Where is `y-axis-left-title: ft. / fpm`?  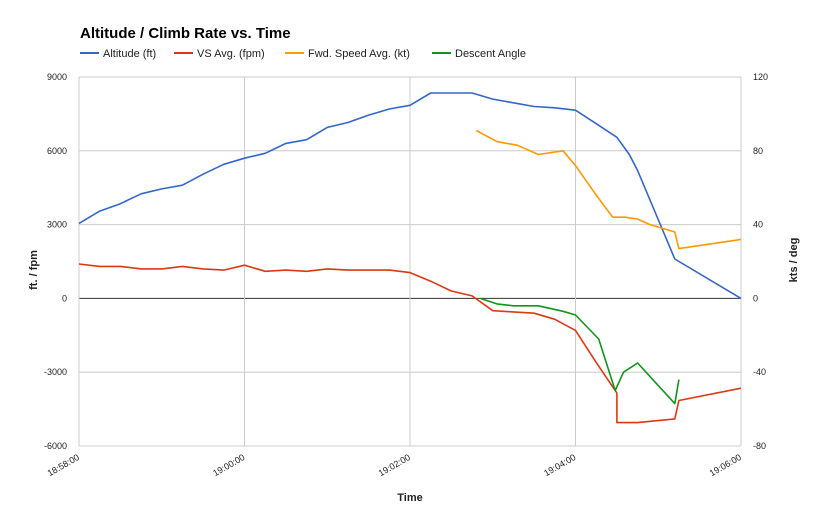
y-axis-left-title: ft. / fpm is located at coordinates (34, 270).